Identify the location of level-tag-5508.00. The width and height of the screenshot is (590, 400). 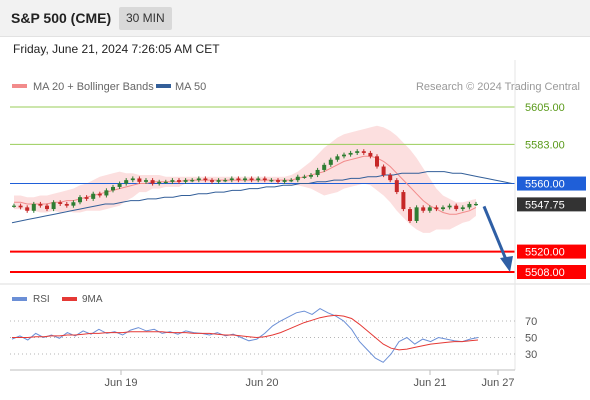
(551, 272).